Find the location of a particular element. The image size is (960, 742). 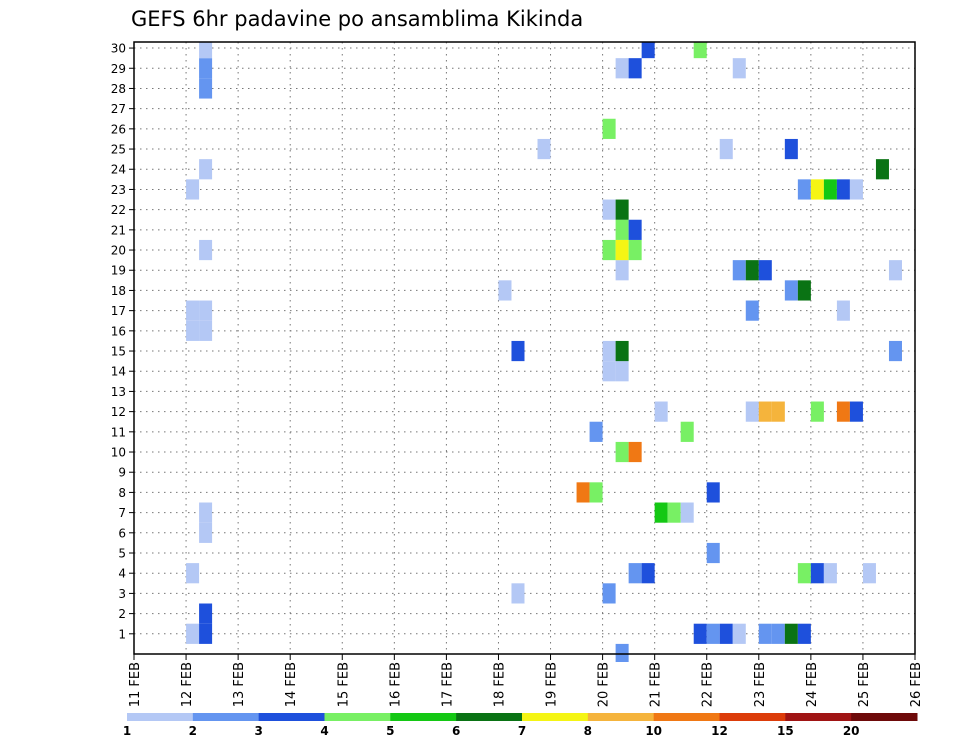

y-tick-label: 2 is located at coordinates (122, 614).